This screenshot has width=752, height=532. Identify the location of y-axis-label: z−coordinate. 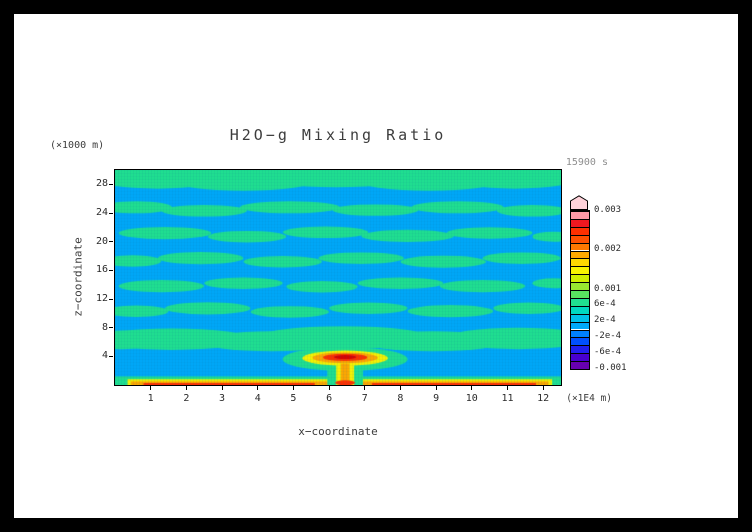
(78, 277).